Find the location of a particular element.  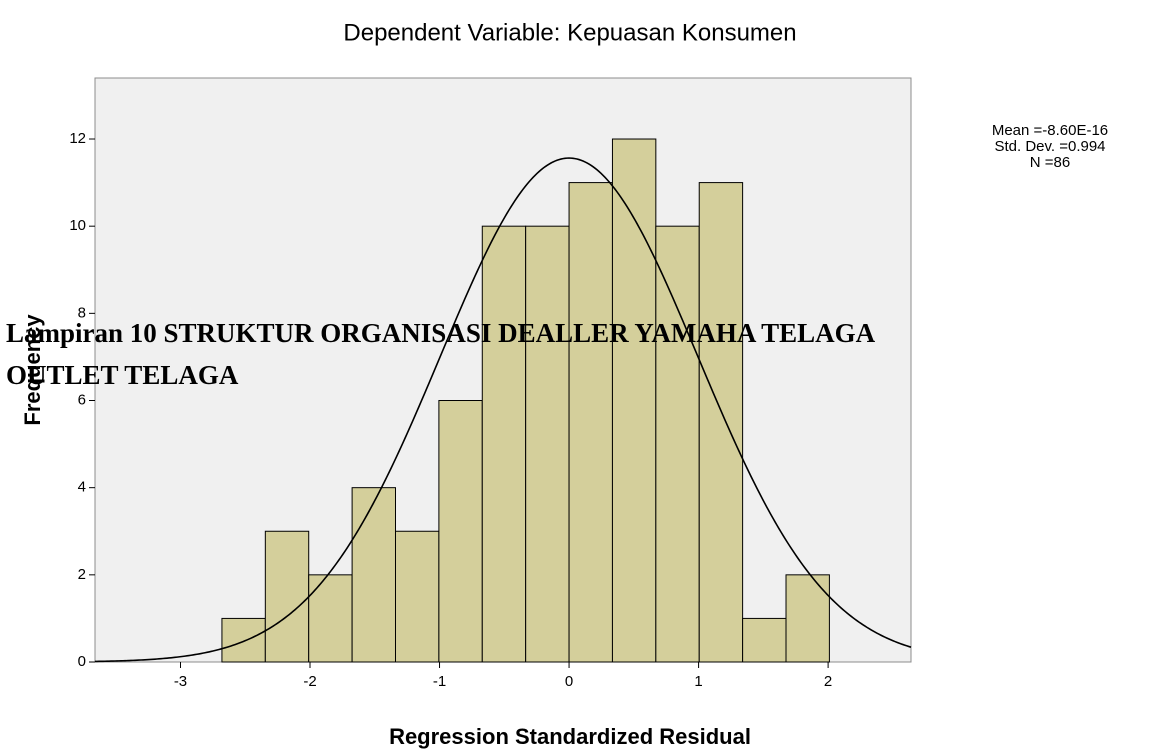

y-tick-label: 10 is located at coordinates (77, 225).